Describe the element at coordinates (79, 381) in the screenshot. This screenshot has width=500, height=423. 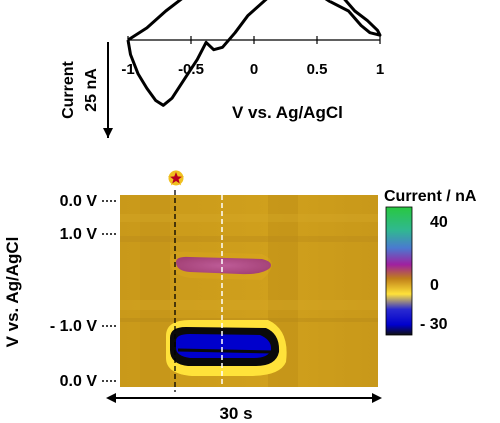
I see `y-tick-label-bottom: 0.0 V` at that location.